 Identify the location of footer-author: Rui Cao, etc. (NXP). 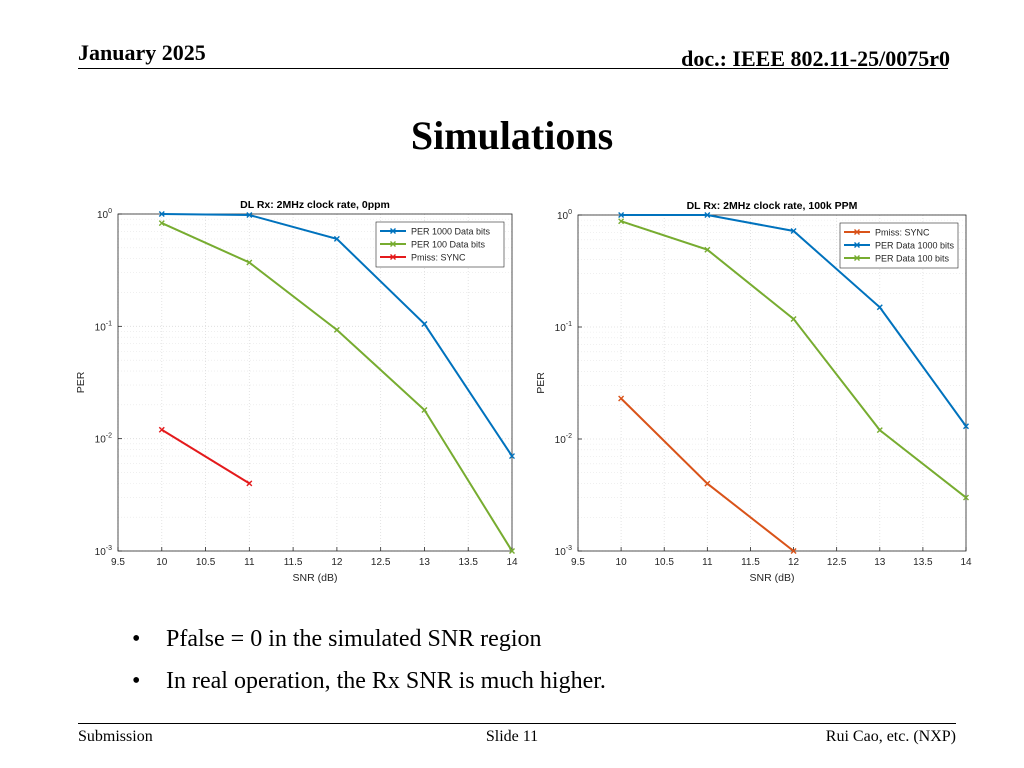
(890, 736).